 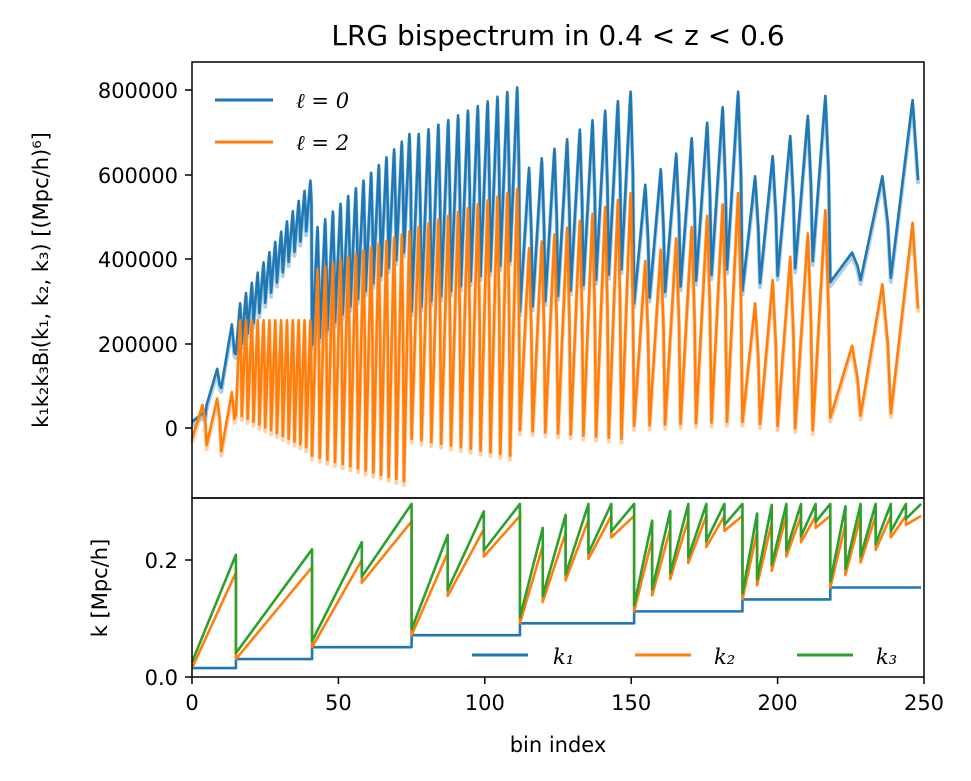 I want to click on top-legend: ℓ = 0 ℓ = 2, so click(x=282, y=122).